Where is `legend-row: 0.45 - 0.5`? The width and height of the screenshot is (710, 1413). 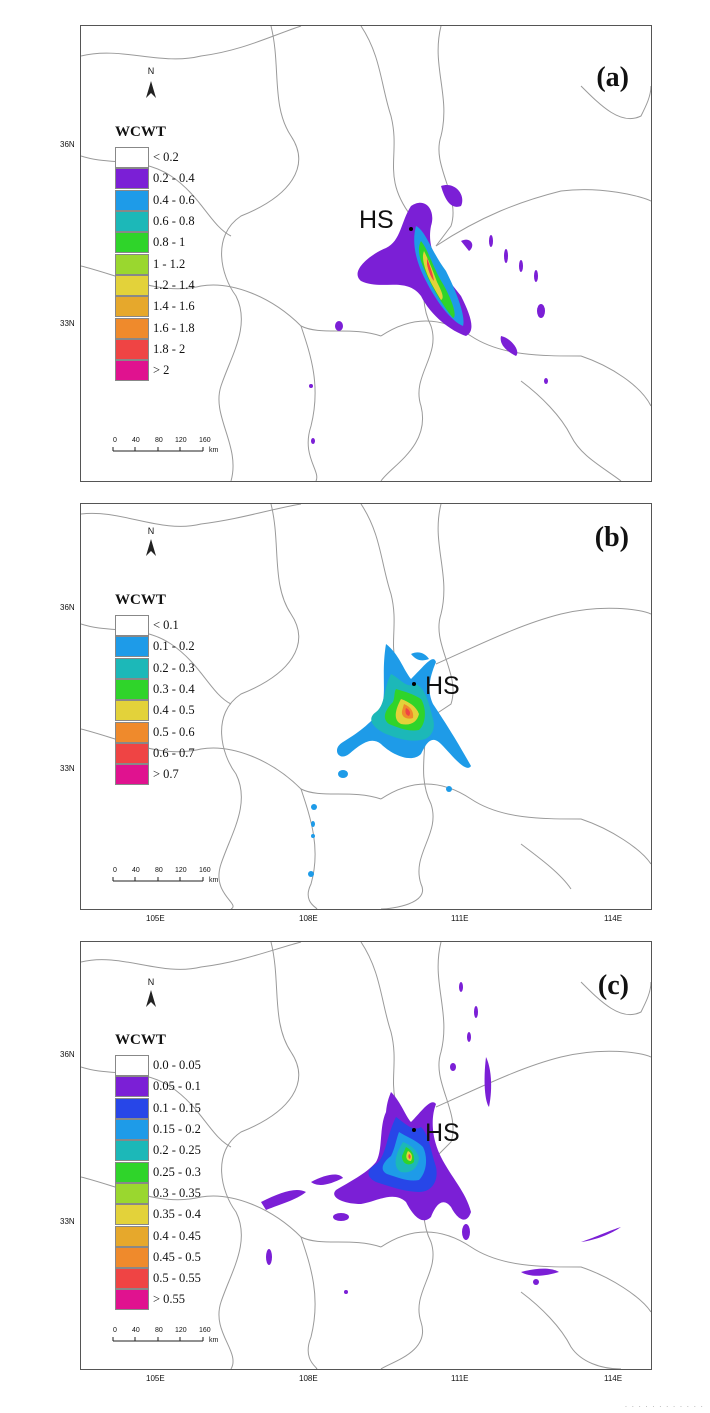 legend-row: 0.45 - 0.5 is located at coordinates (158, 1257).